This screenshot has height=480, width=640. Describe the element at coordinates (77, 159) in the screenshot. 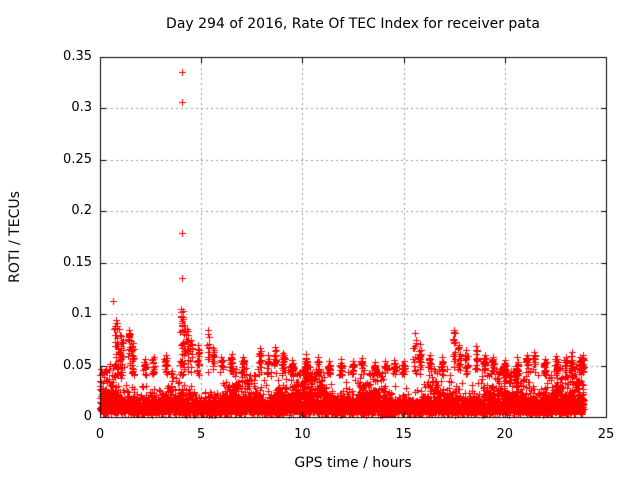

I see `y-tick-label: 0.25` at that location.